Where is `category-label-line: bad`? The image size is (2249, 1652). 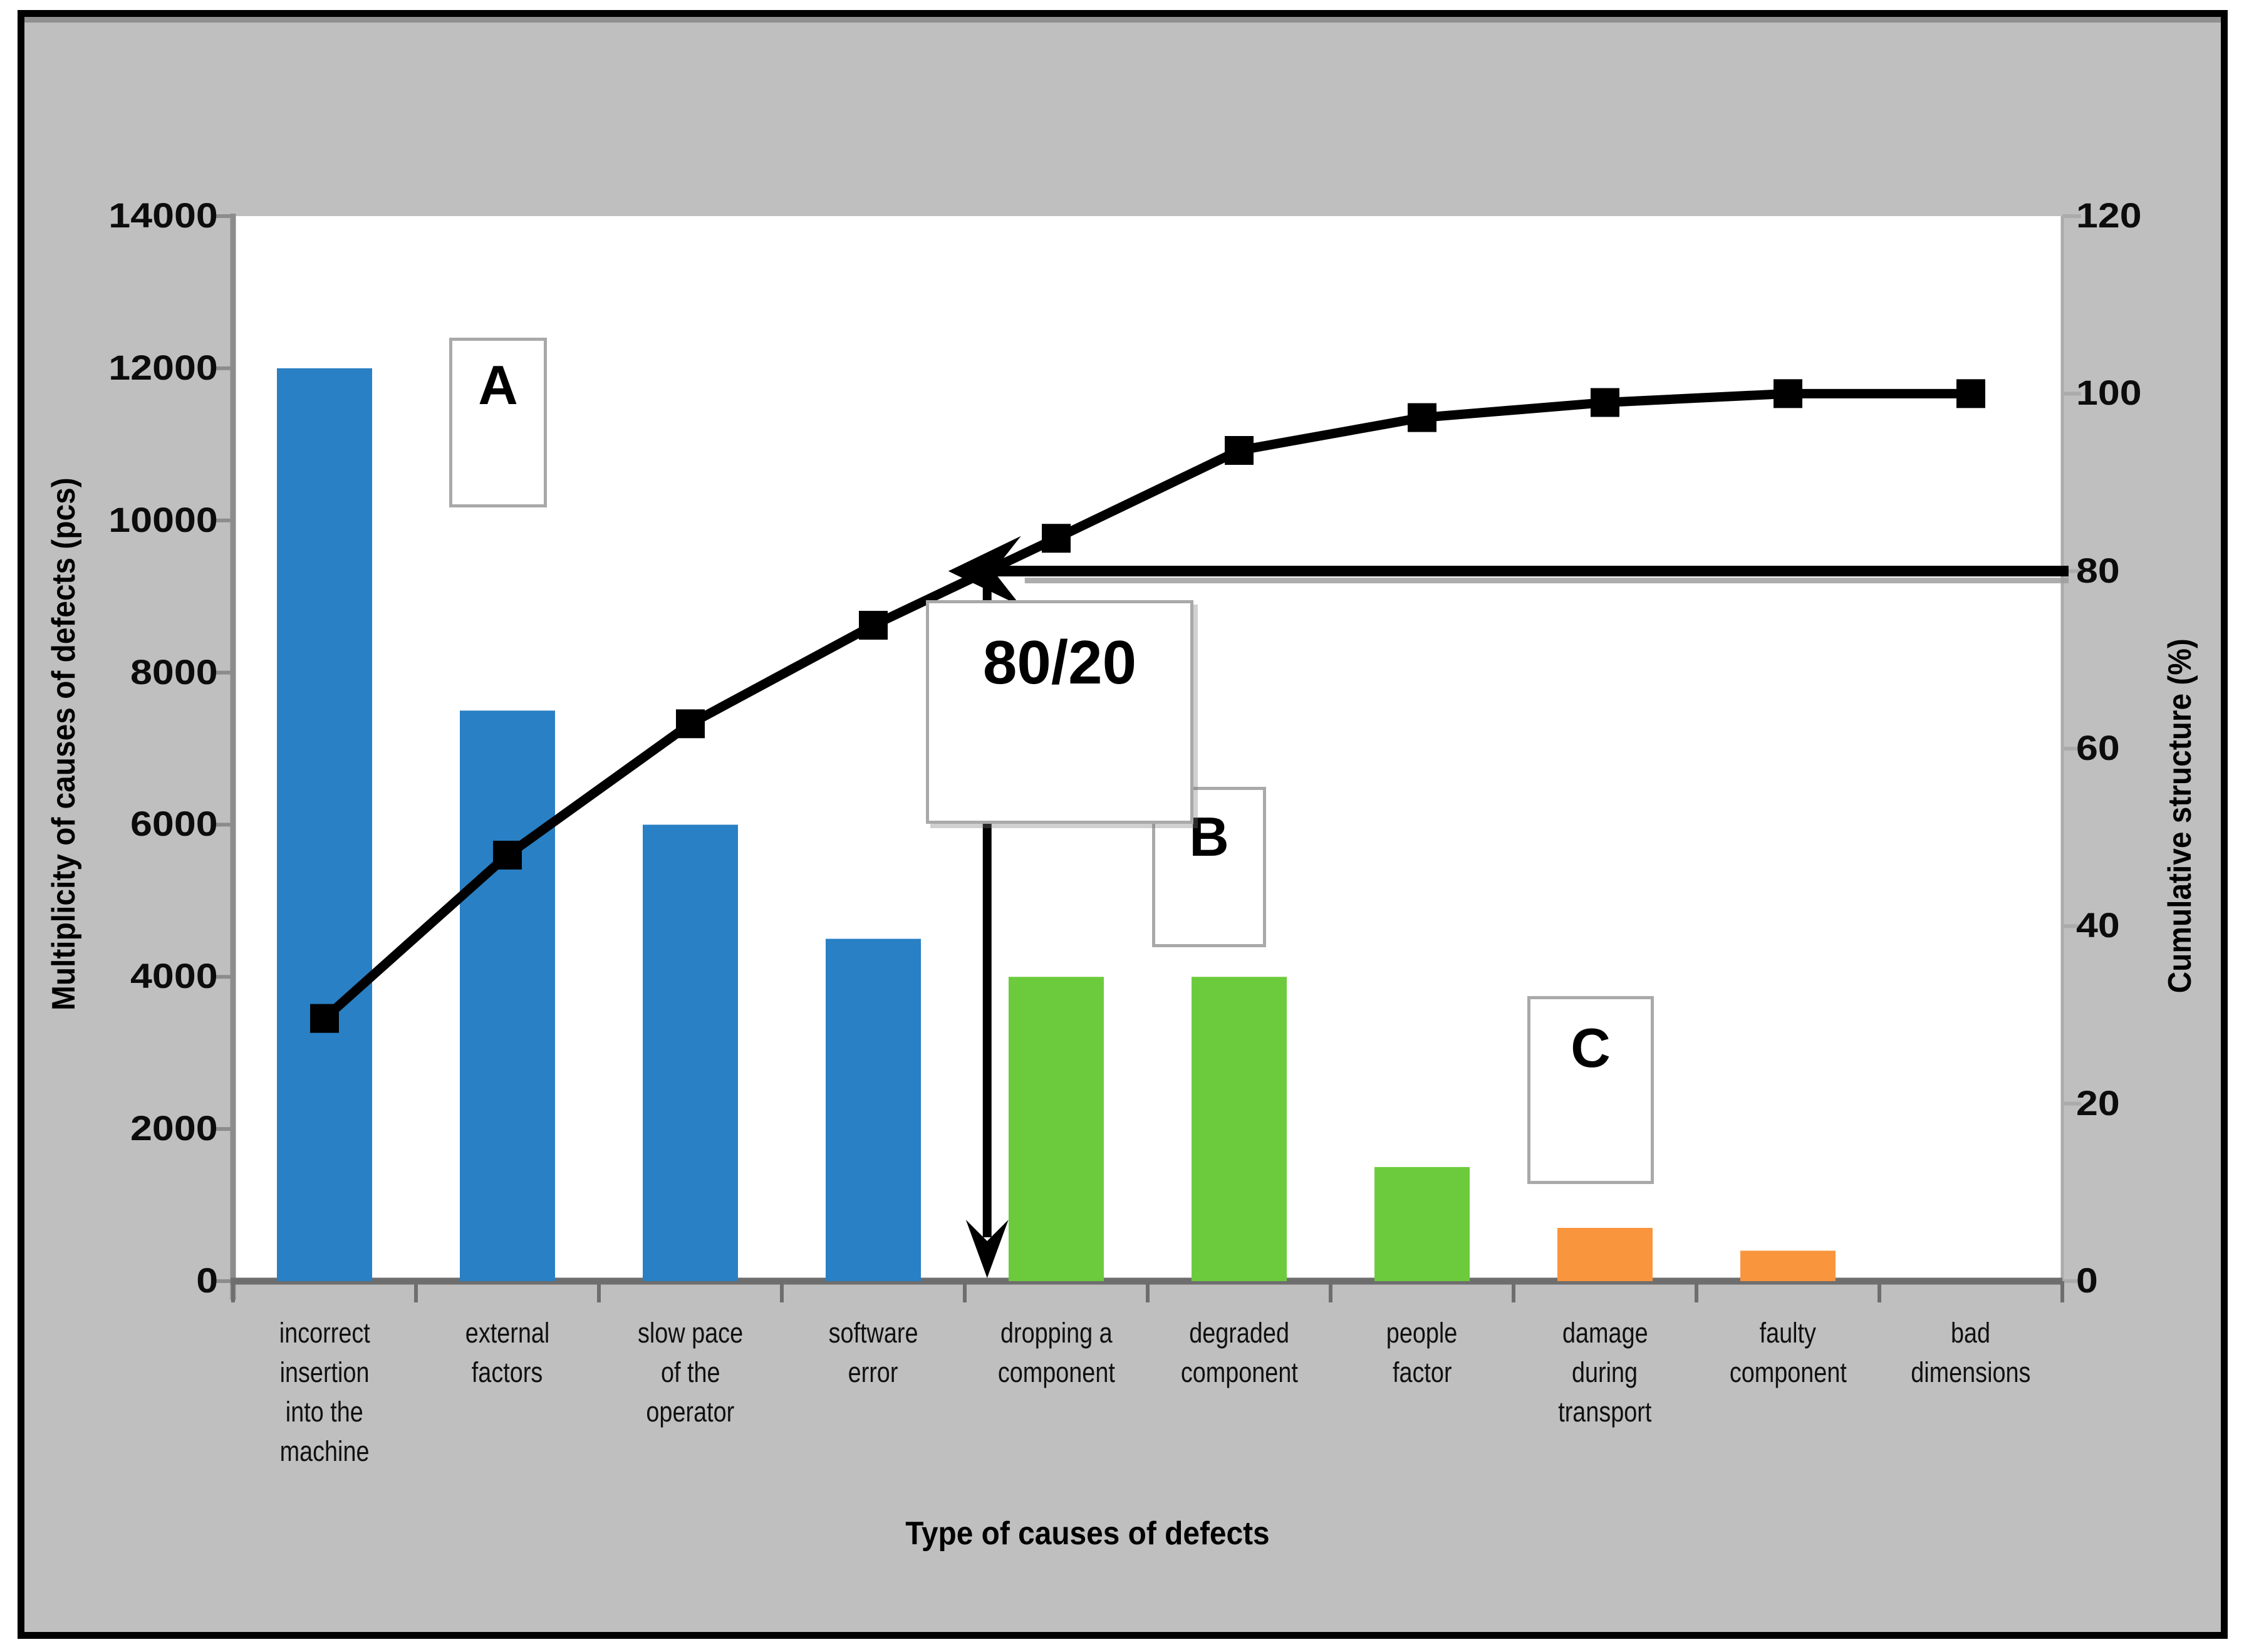 category-label-line: bad is located at coordinates (1970, 1333).